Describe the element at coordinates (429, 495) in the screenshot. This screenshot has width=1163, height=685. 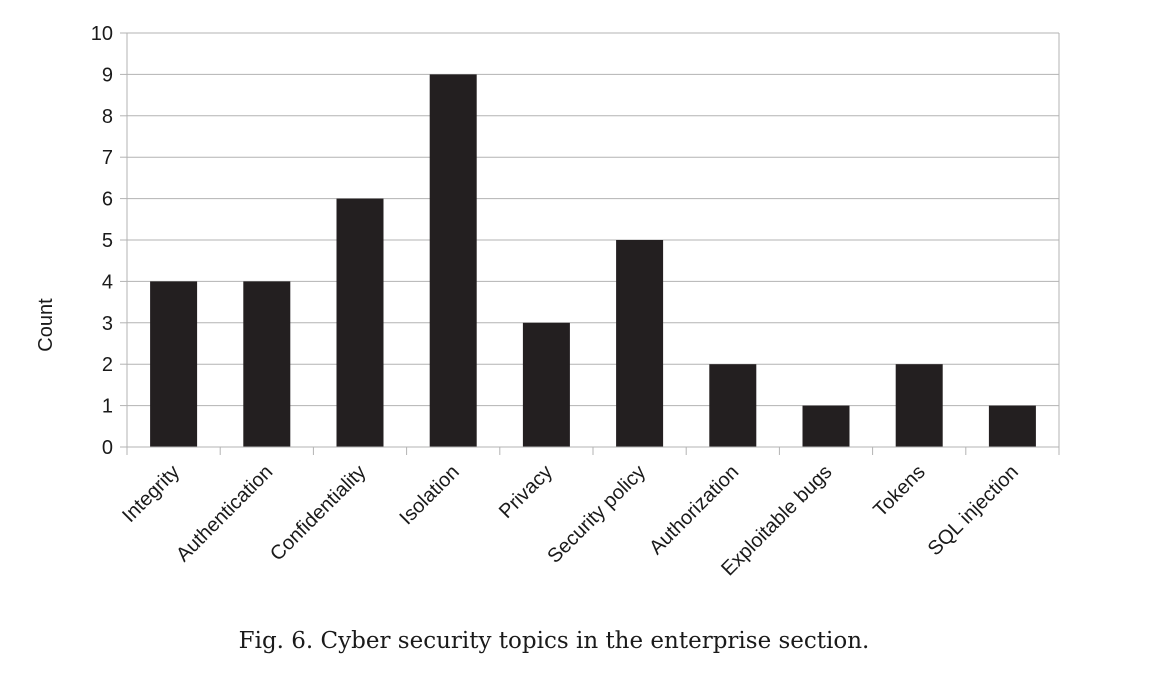
I see `x-category-label: Isolation` at that location.